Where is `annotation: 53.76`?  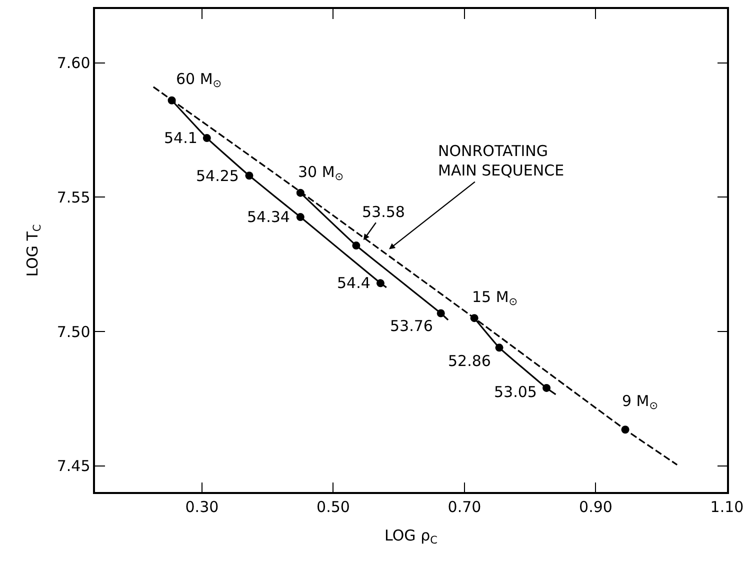 annotation: 53.76 is located at coordinates (411, 326).